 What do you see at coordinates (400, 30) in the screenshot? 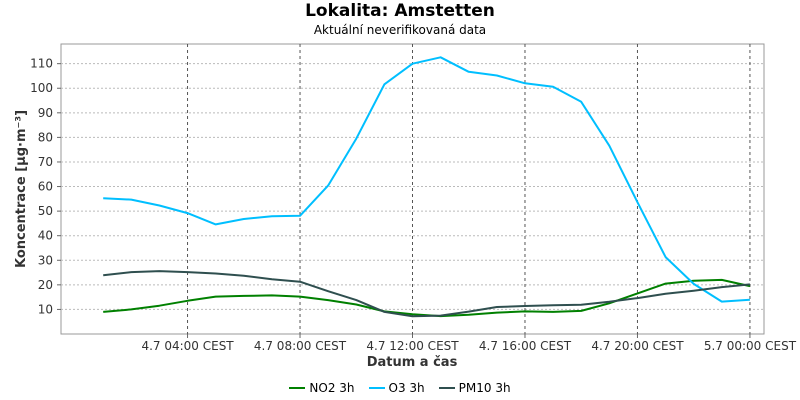
I see `chart-subtitle: Aktuální neverifikovaná data` at bounding box center [400, 30].